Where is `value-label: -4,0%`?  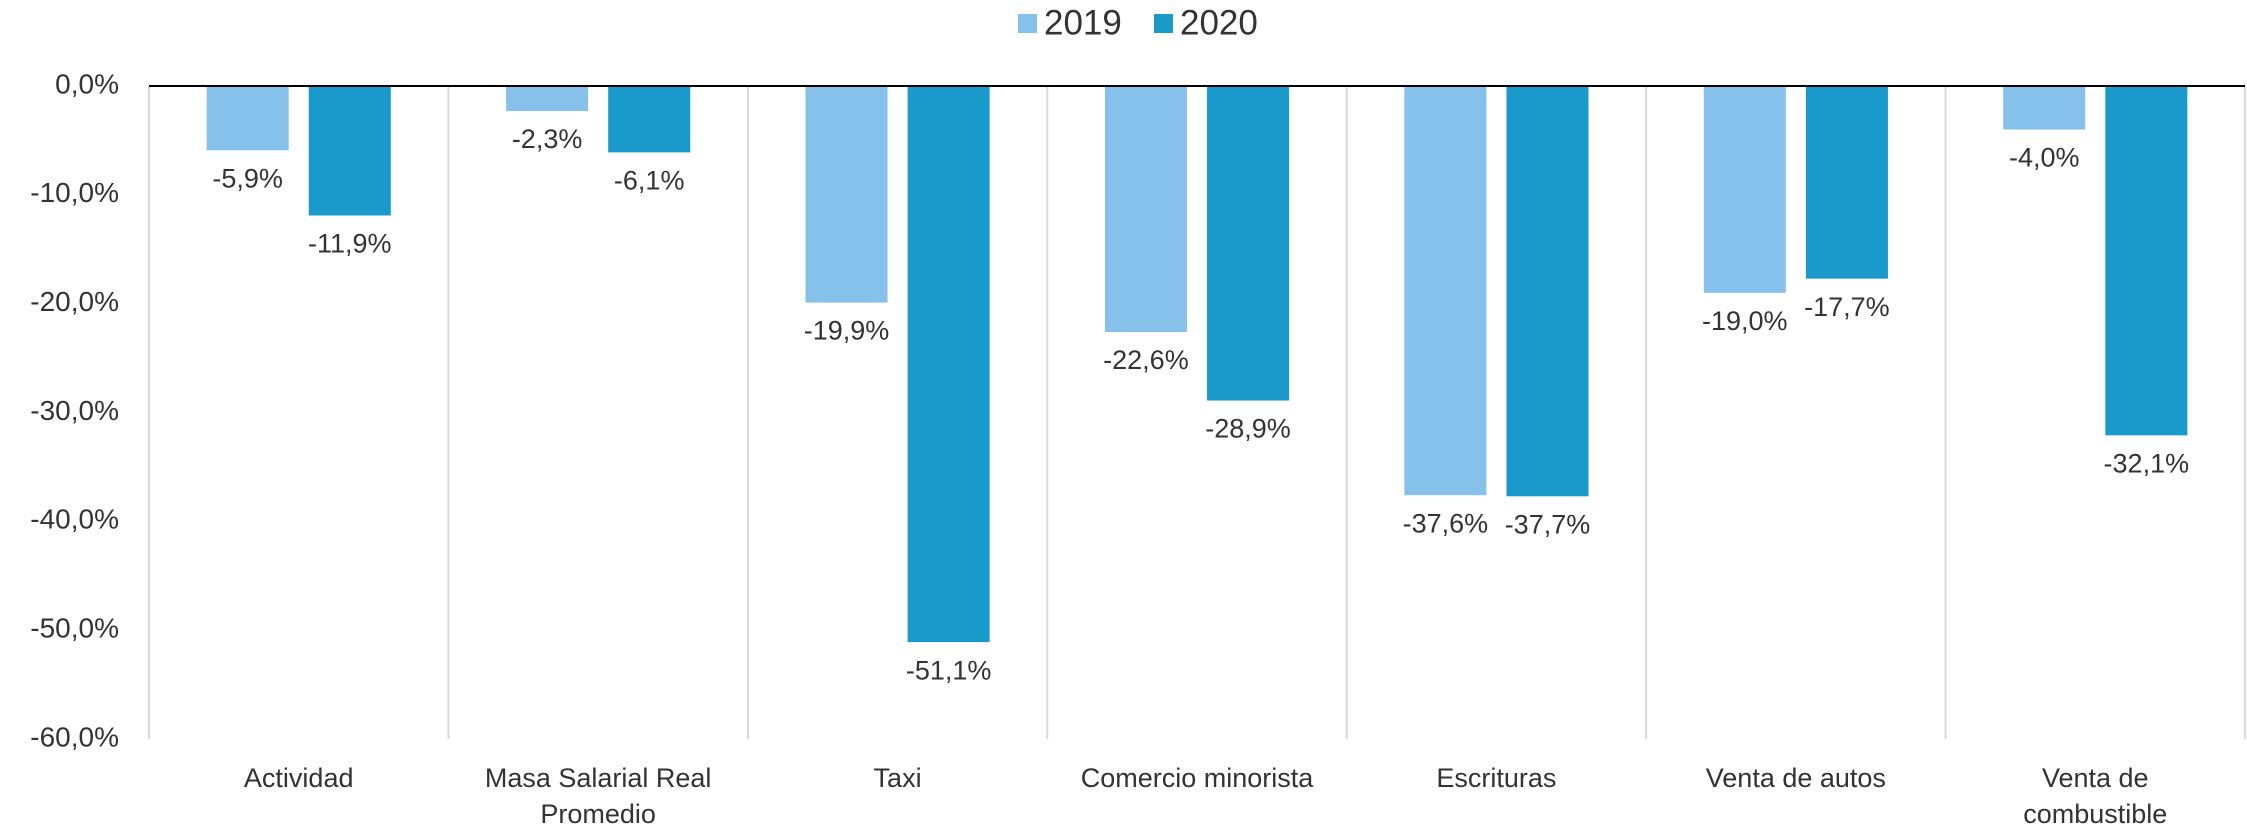 value-label: -4,0% is located at coordinates (2044, 158).